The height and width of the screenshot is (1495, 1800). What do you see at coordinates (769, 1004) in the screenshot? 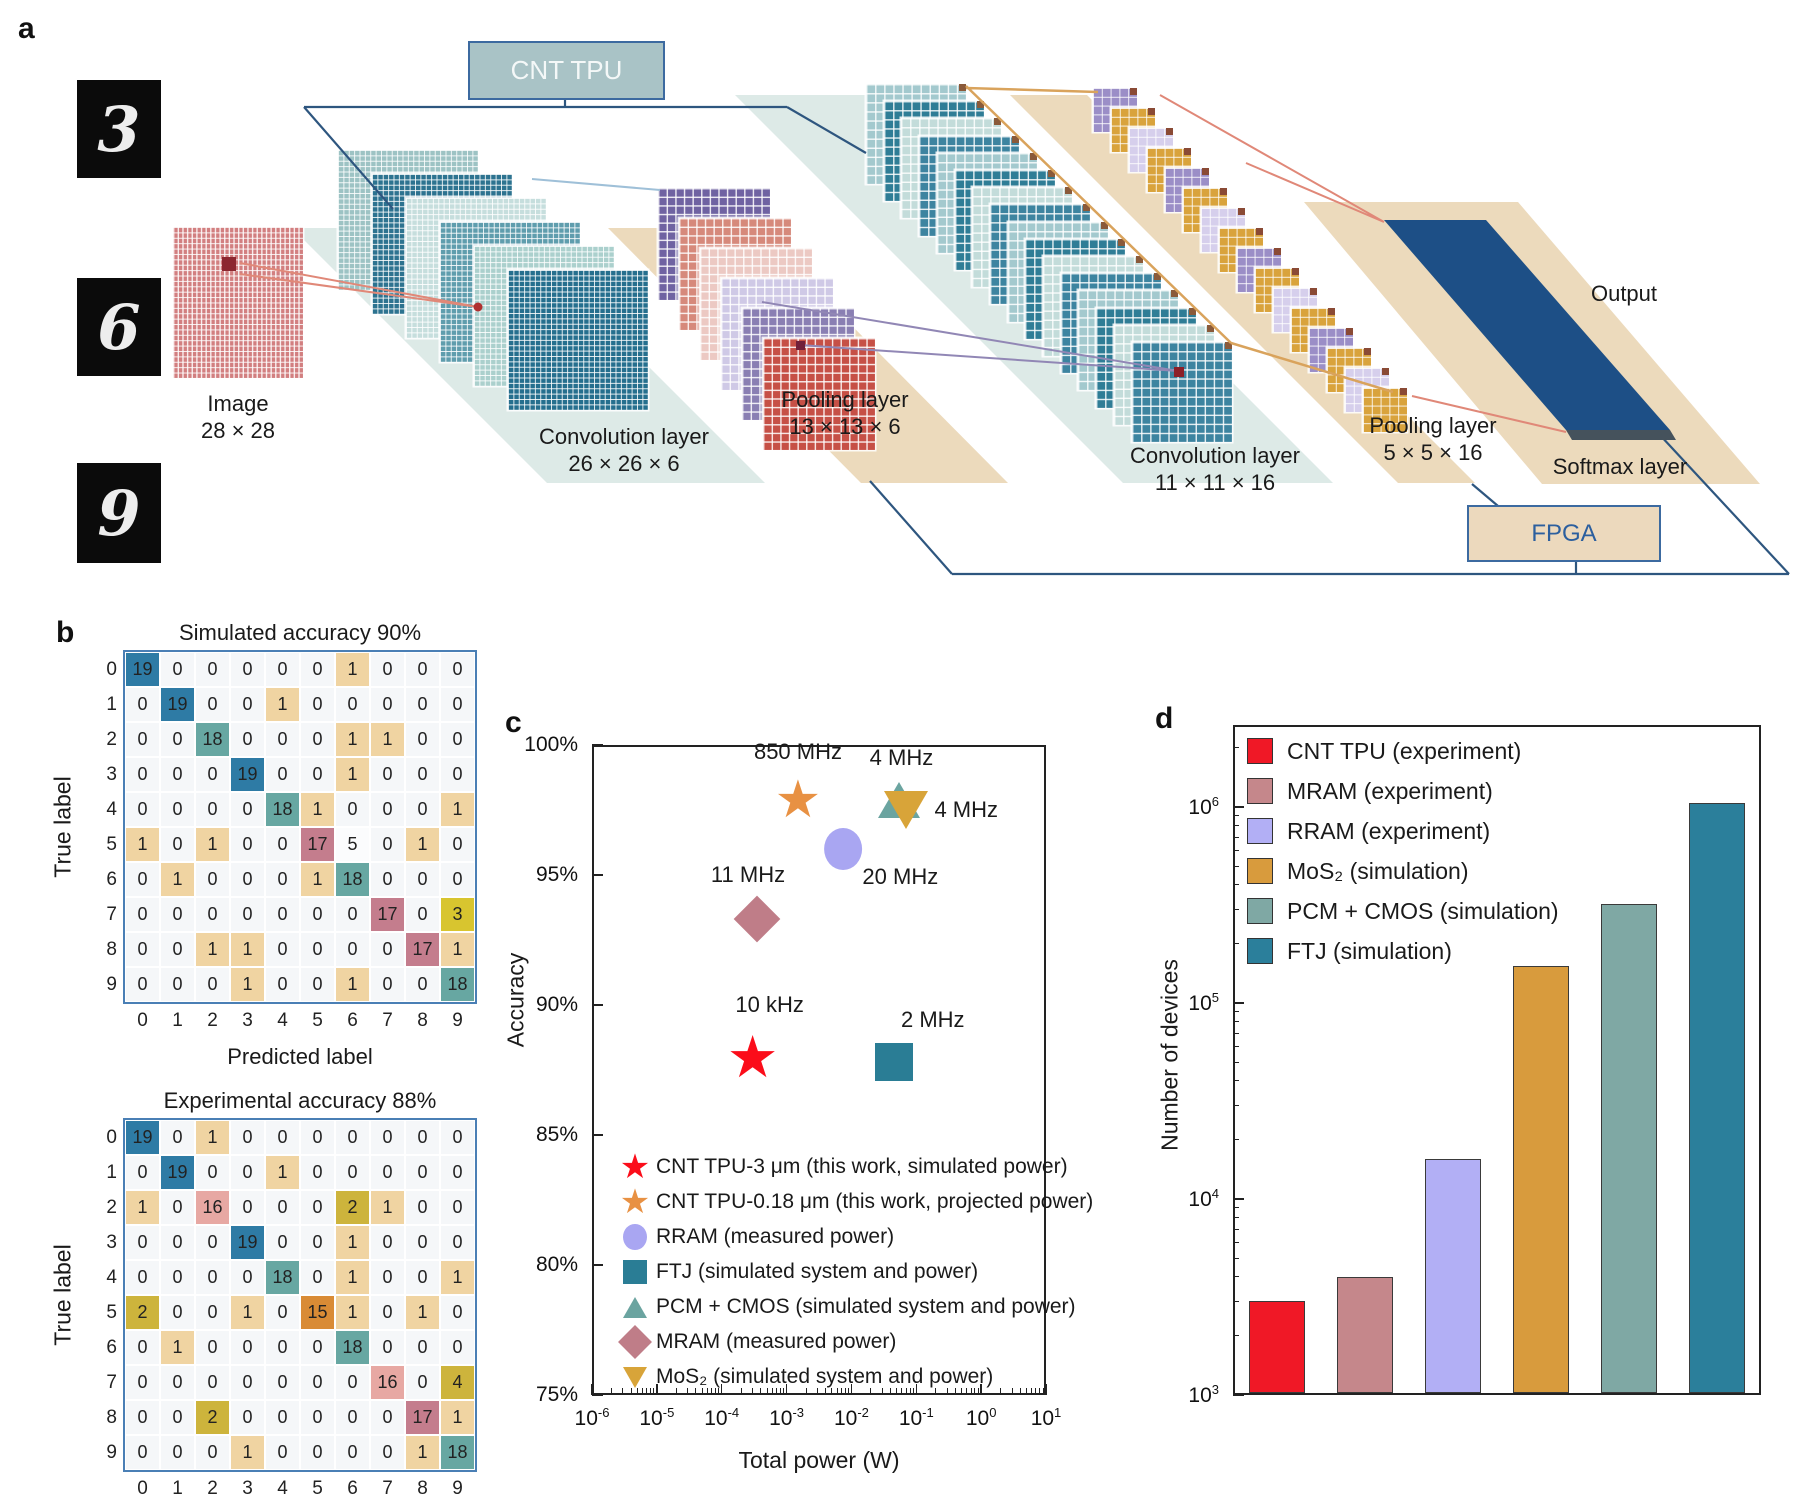
I see `scatter-annotation: 10 kHz` at bounding box center [769, 1004].